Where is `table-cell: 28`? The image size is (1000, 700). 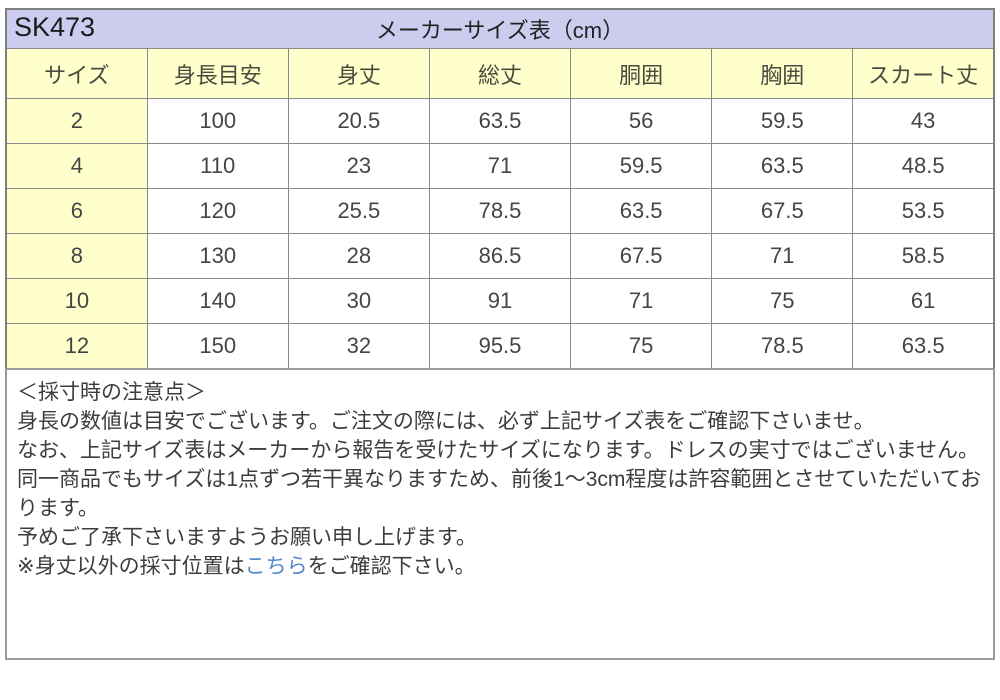 table-cell: 28 is located at coordinates (358, 256).